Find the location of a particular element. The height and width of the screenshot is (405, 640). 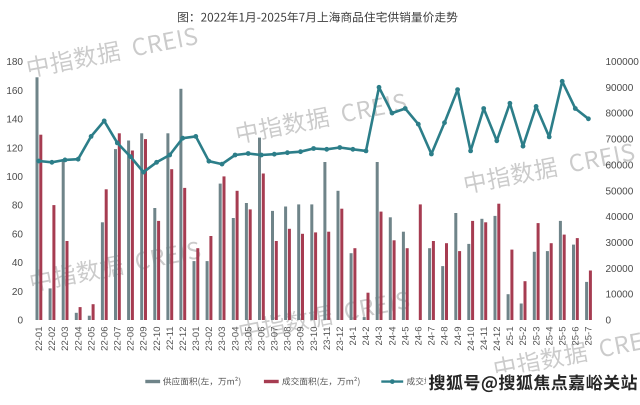

svg-text: 140 is located at coordinates (14, 120).